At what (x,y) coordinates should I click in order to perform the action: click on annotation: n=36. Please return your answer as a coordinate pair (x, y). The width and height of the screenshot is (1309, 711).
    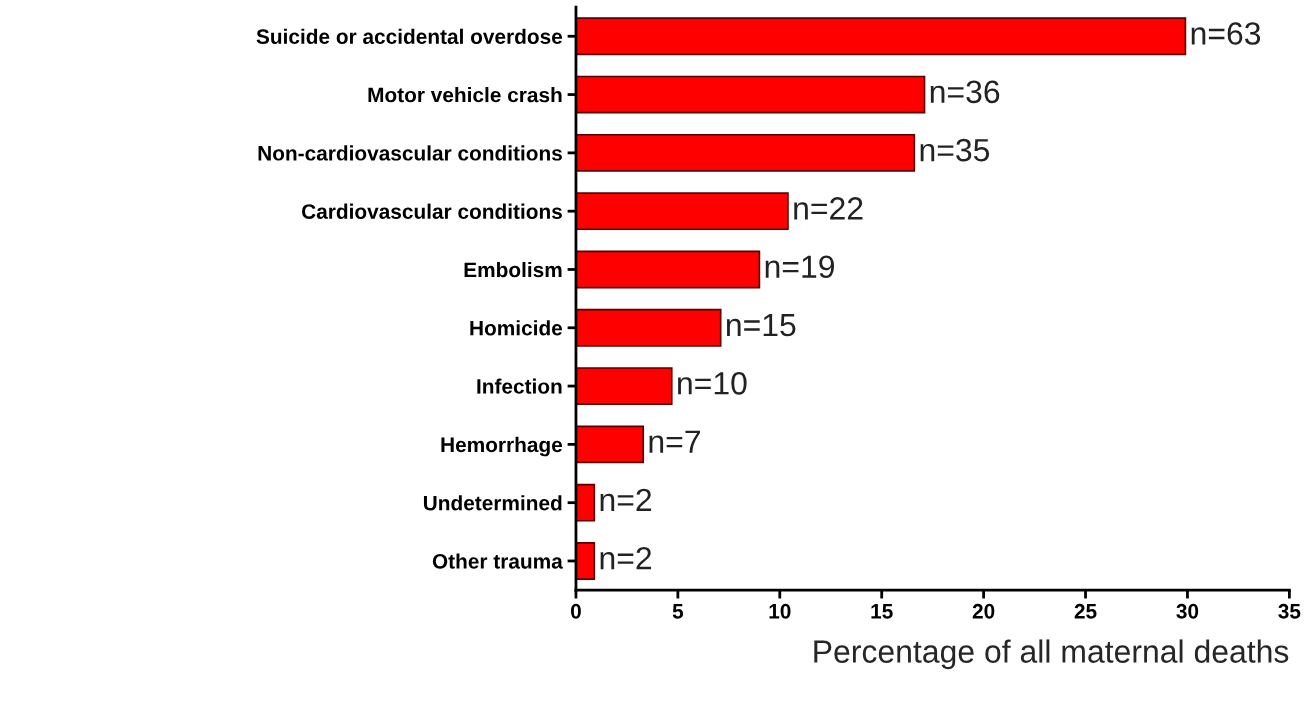
    Looking at the image, I should click on (965, 92).